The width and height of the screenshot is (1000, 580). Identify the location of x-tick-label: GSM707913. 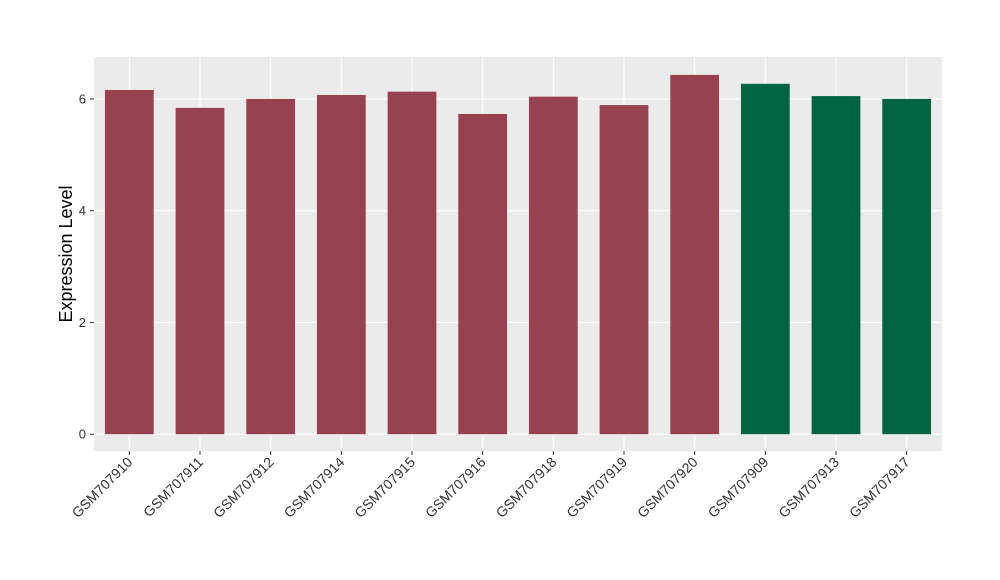
(808, 487).